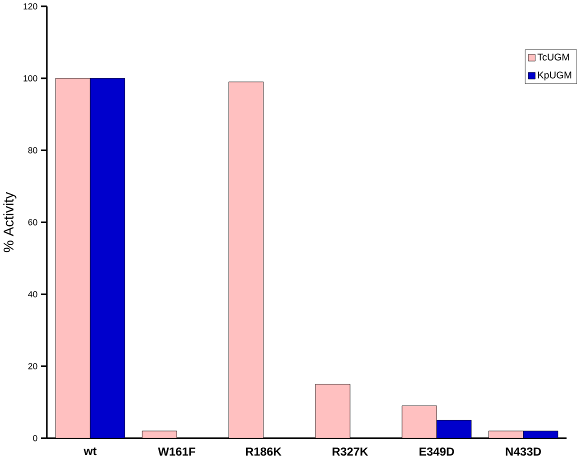 The width and height of the screenshot is (577, 459). Describe the element at coordinates (31, 78) in the screenshot. I see `y-tick-label: 100` at that location.